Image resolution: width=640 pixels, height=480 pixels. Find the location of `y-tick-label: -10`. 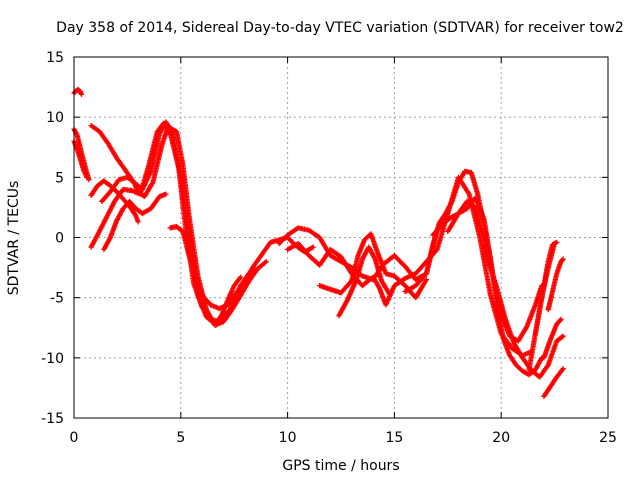

y-tick-label: -10 is located at coordinates (52, 359).